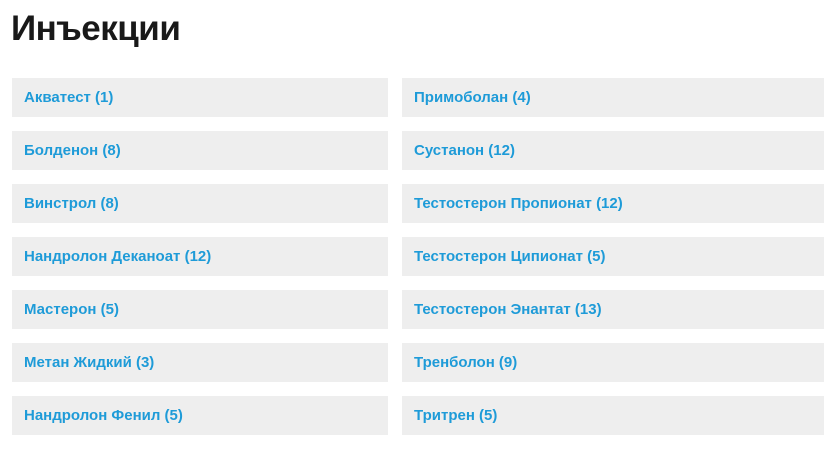 The image size is (824, 453). What do you see at coordinates (510, 256) in the screenshot?
I see `category-link: Тестостерон Ципионат (5)` at bounding box center [510, 256].